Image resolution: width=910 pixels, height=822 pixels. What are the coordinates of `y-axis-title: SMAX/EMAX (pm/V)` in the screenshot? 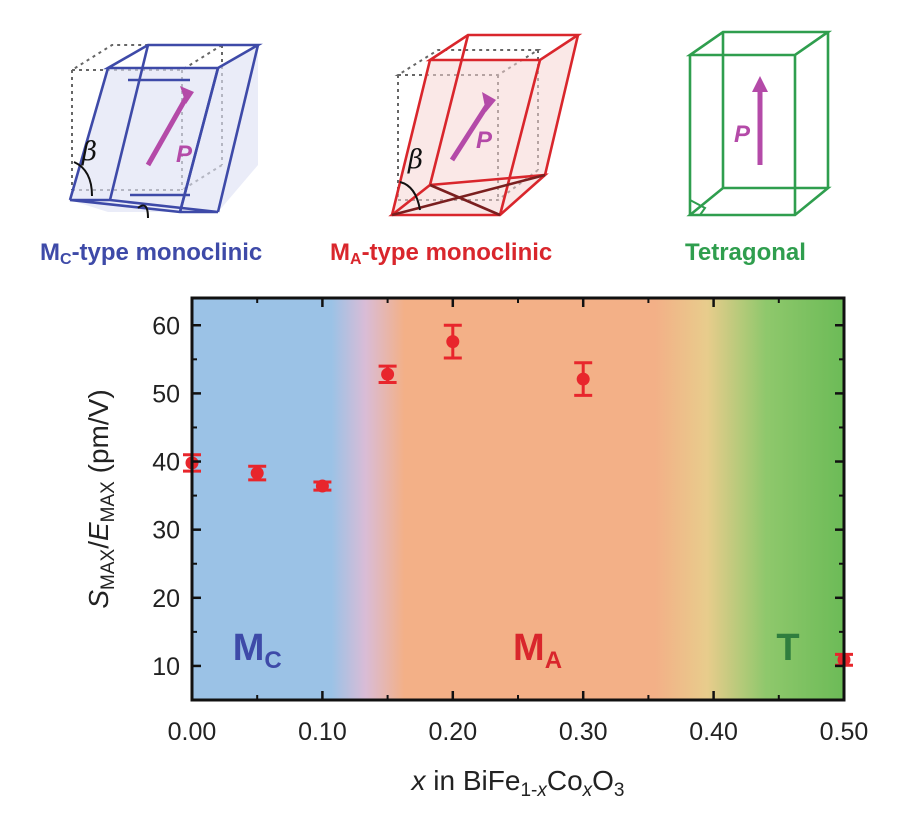 It's located at (101, 498).